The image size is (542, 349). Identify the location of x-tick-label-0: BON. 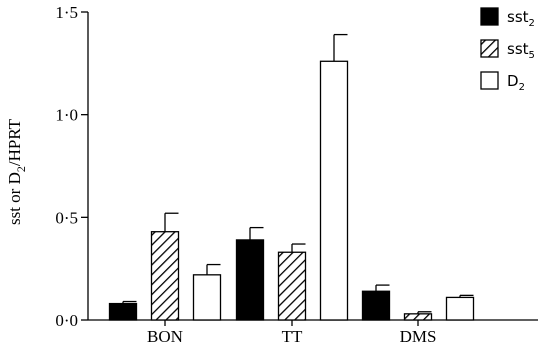
(165, 336).